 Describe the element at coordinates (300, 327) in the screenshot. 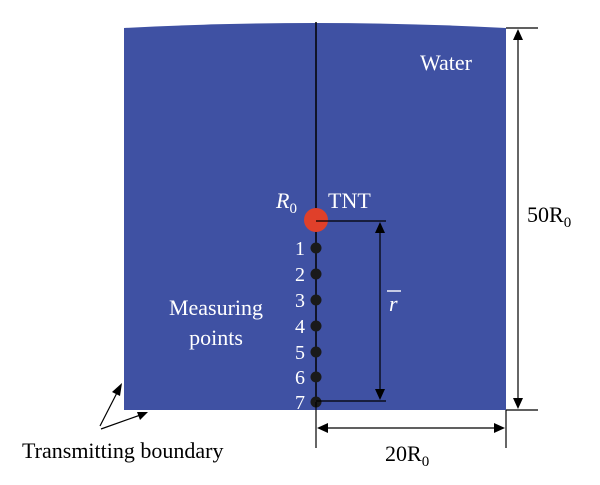

I see `point-number-4: 4` at that location.